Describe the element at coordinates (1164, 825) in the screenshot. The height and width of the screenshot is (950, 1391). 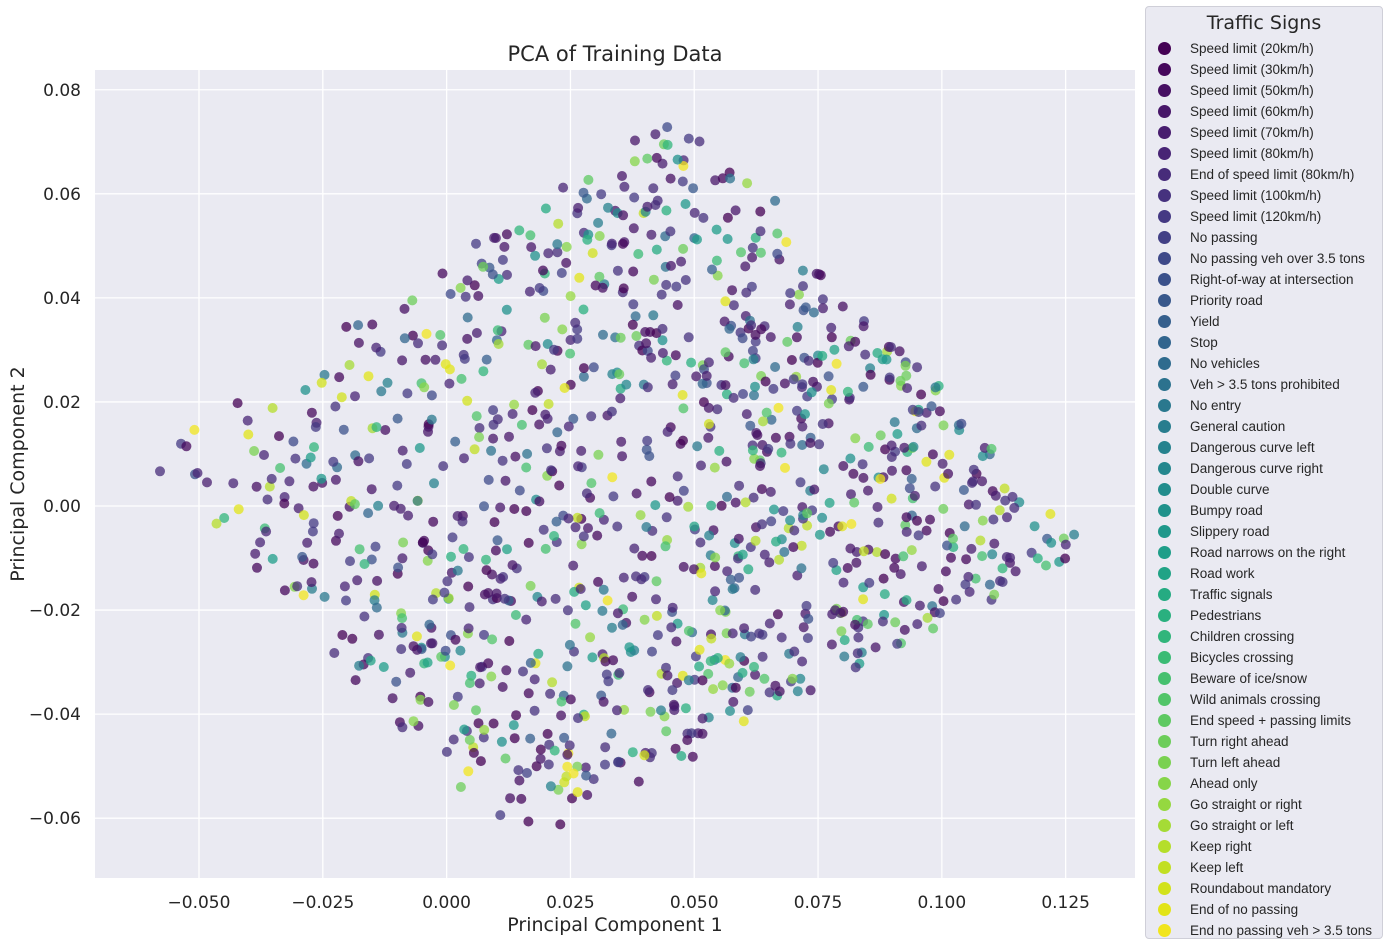
I see `legend-marker` at that location.